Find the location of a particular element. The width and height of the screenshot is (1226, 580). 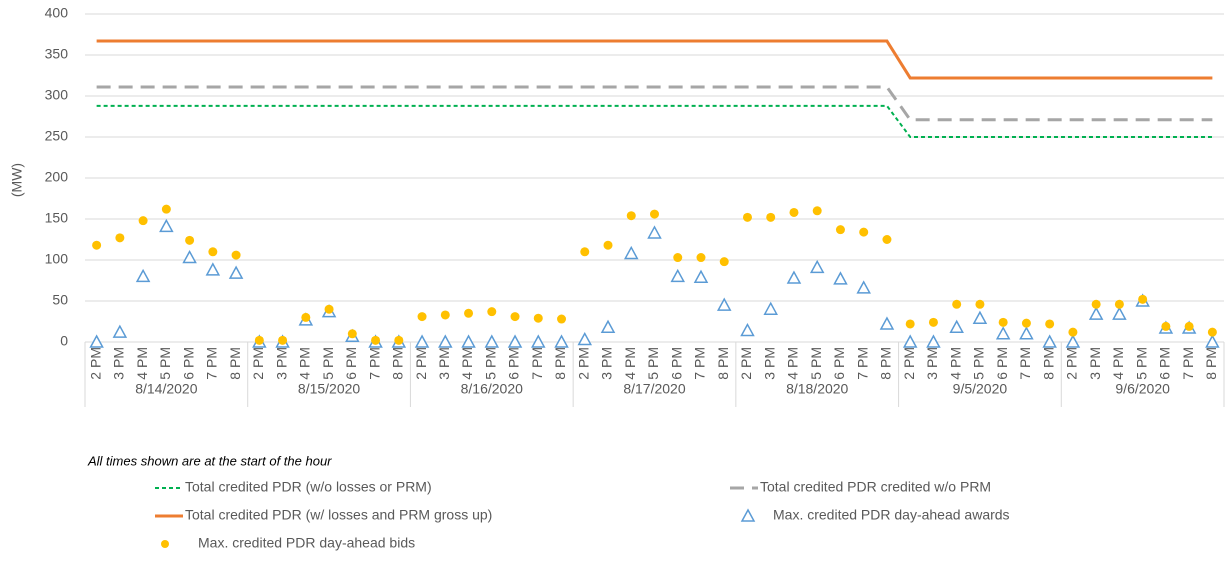

group-label: 8/16/2020 is located at coordinates (492, 389).